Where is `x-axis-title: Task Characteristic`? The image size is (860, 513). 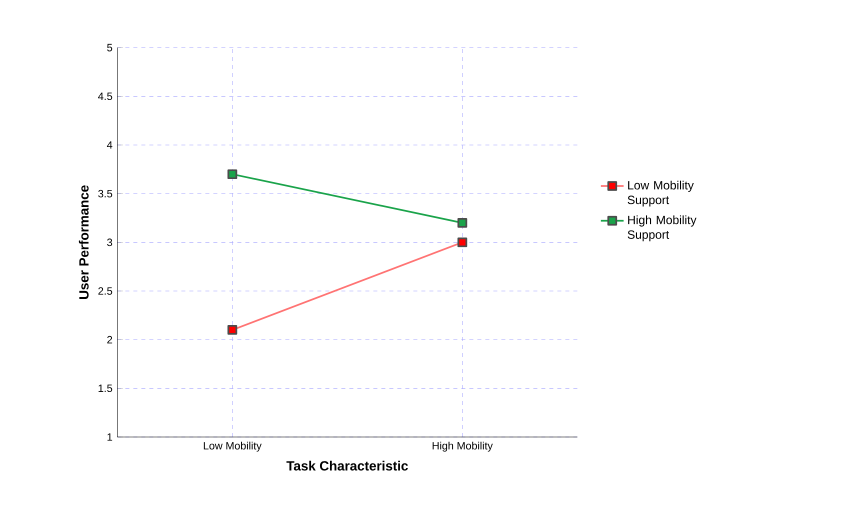 x-axis-title: Task Characteristic is located at coordinates (347, 465).